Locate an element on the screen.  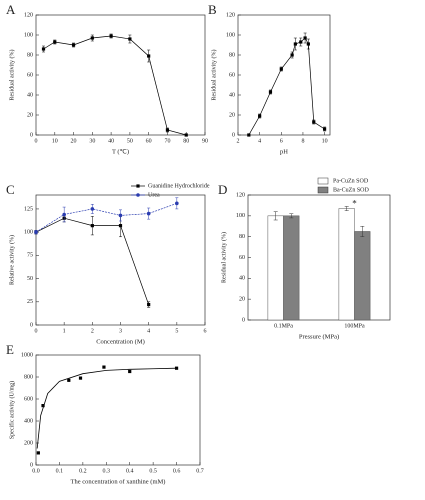
x-axis-label: Pressure (MPa) is located at coordinates (319, 336).